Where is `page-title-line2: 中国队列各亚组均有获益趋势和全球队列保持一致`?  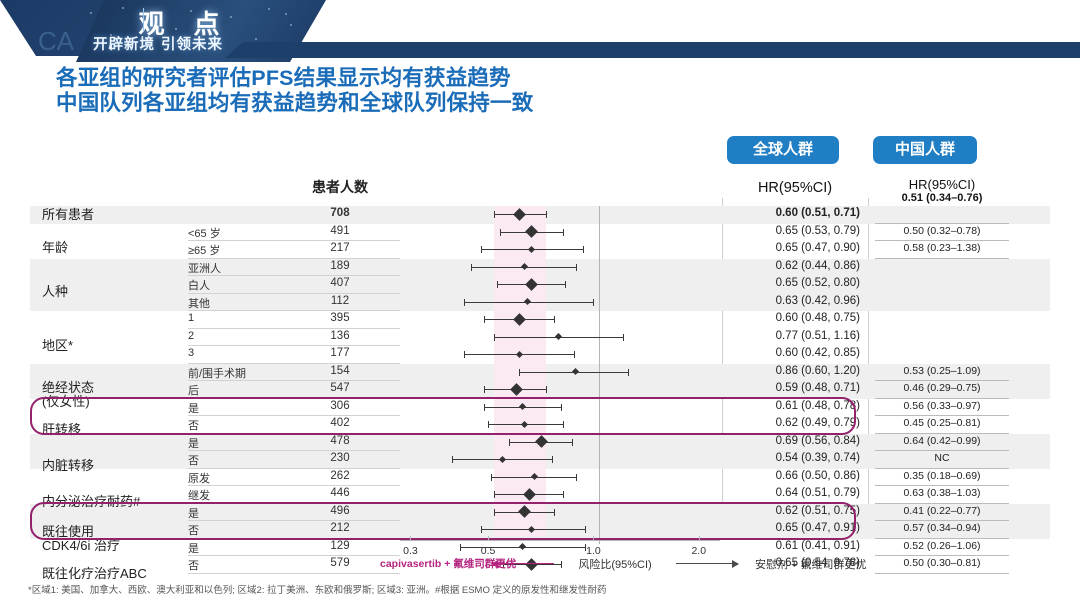
page-title-line2: 中国队列各亚组均有获益趋势和全球队列保持一致 is located at coordinates (295, 103).